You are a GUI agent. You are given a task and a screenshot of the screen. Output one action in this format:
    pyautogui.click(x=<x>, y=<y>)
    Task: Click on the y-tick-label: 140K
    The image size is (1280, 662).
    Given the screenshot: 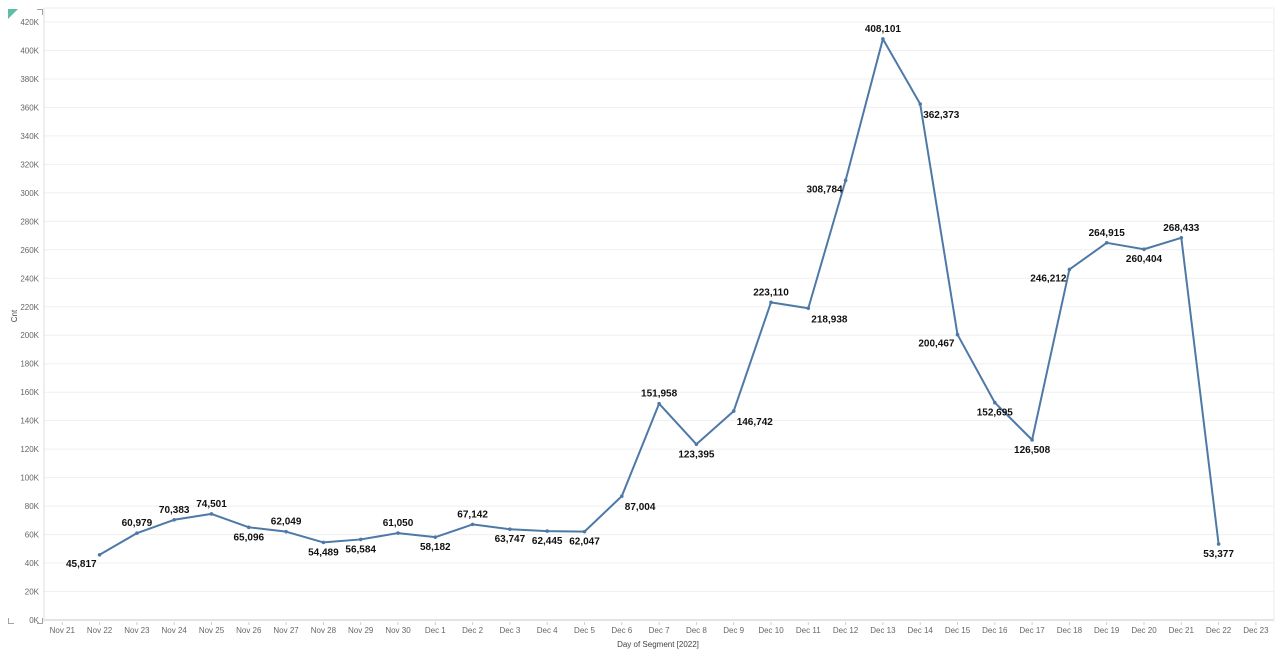 What is the action you would take?
    pyautogui.click(x=29, y=421)
    